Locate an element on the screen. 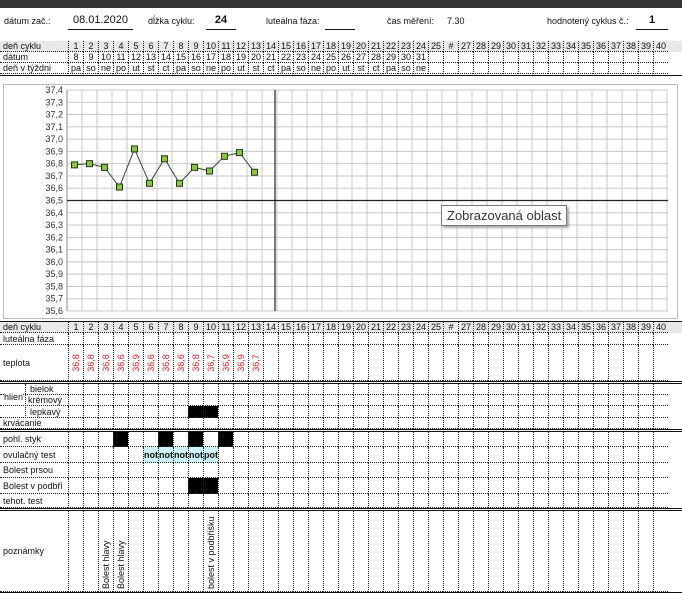 The image size is (682, 595). top-date-cell: 24 is located at coordinates (315, 57).